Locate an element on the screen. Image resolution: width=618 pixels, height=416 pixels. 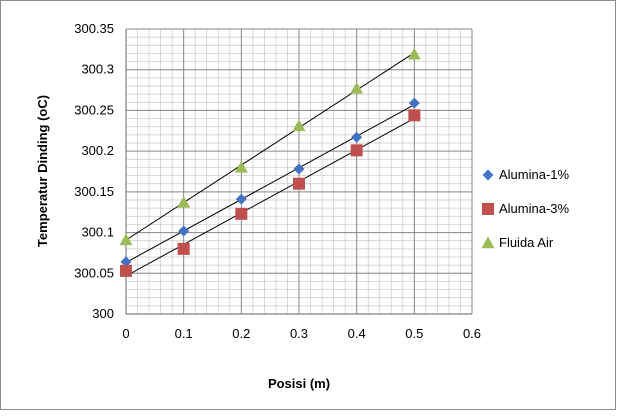
x-tick-label: 0.2 is located at coordinates (241, 333).